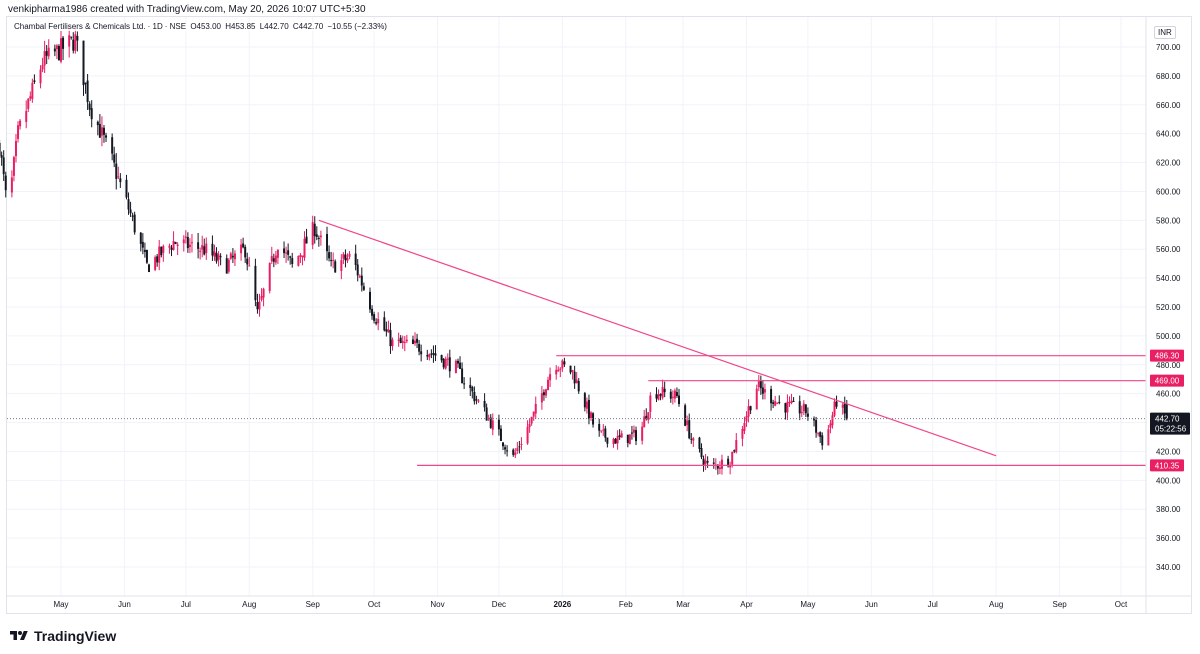 The height and width of the screenshot is (654, 1200). I want to click on legend-open: O453.00, so click(206, 26).